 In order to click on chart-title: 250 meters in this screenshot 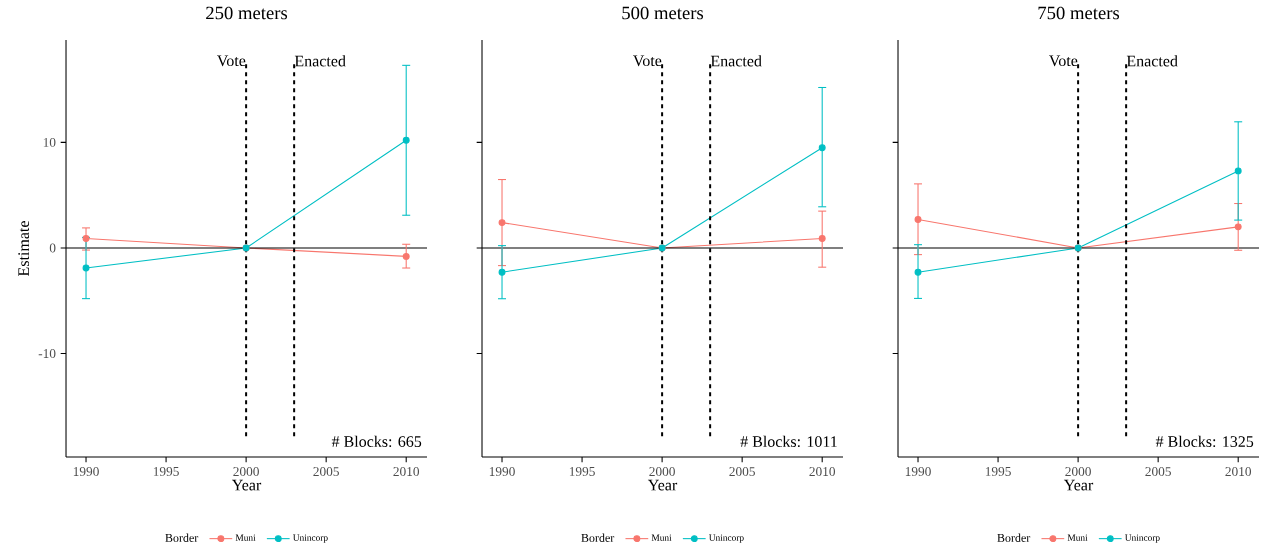, I will do `click(247, 13)`.